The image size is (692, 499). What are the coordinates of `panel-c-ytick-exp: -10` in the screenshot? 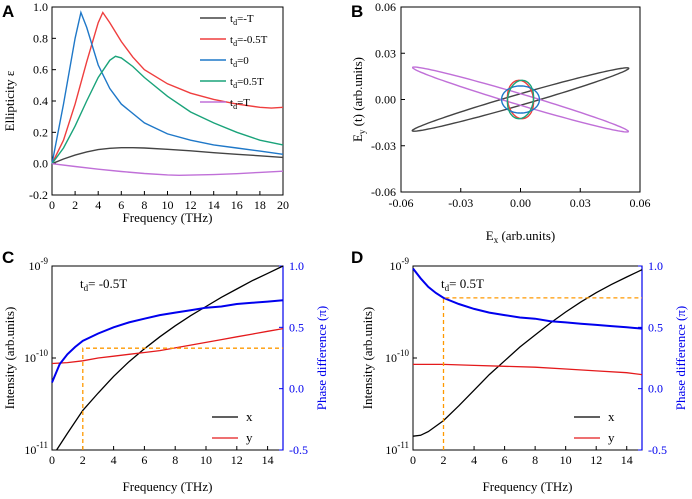 It's located at (42, 353).